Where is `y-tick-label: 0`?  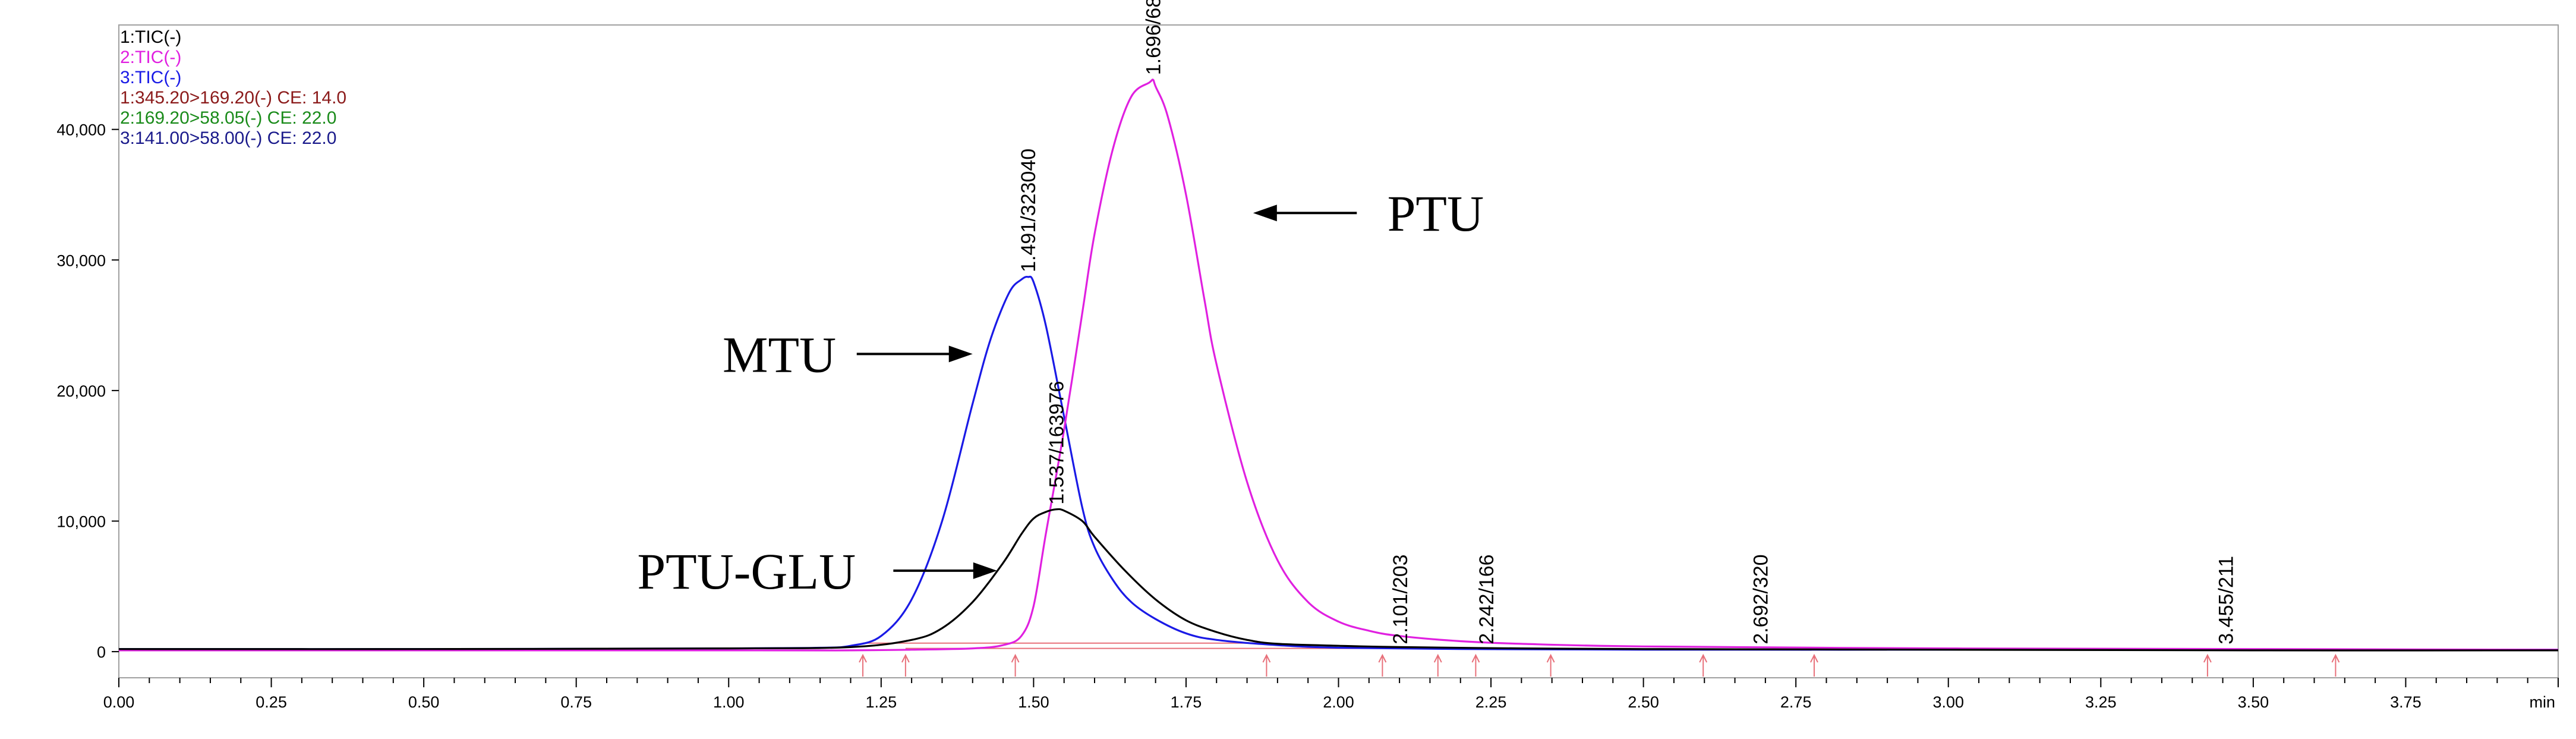 y-tick-label: 0 is located at coordinates (102, 652).